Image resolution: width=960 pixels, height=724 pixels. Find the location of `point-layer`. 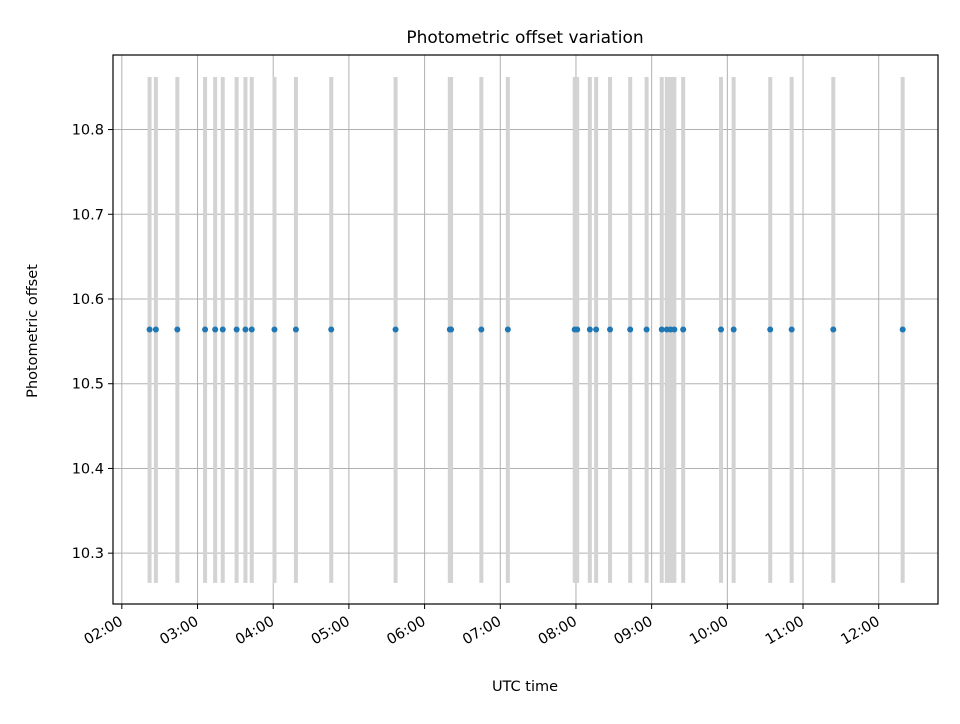

point-layer is located at coordinates (526, 329).